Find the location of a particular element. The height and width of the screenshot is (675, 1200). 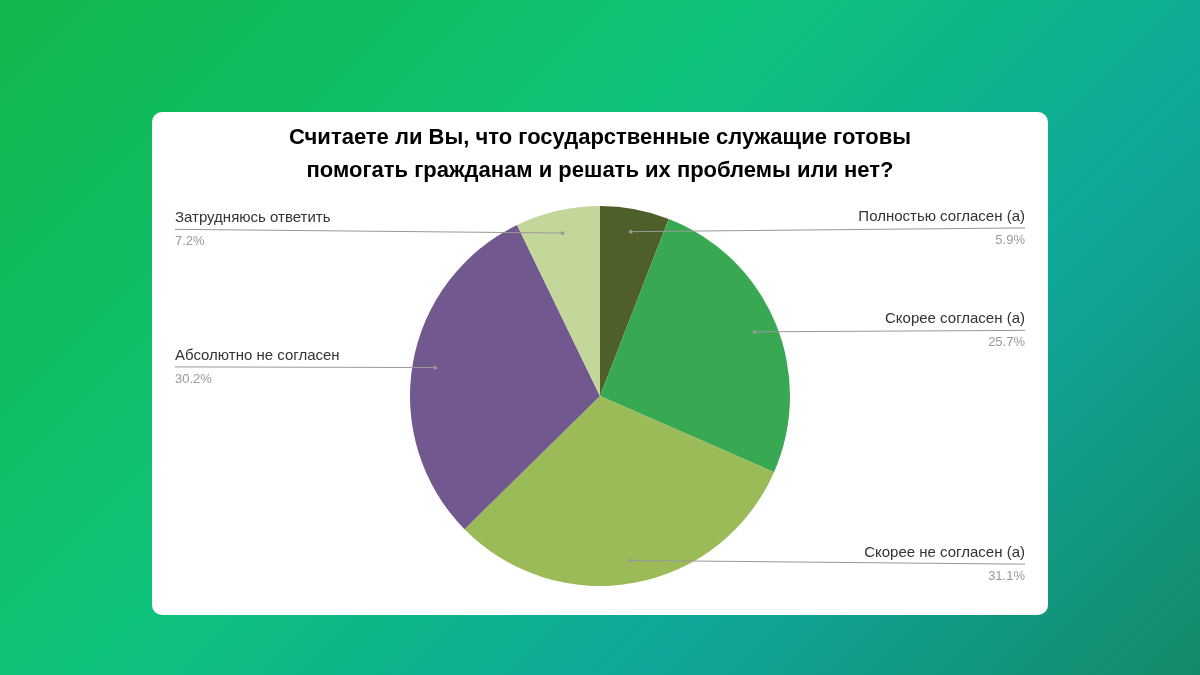

slice-label: Затрудняюсь ответить is located at coordinates (253, 217).